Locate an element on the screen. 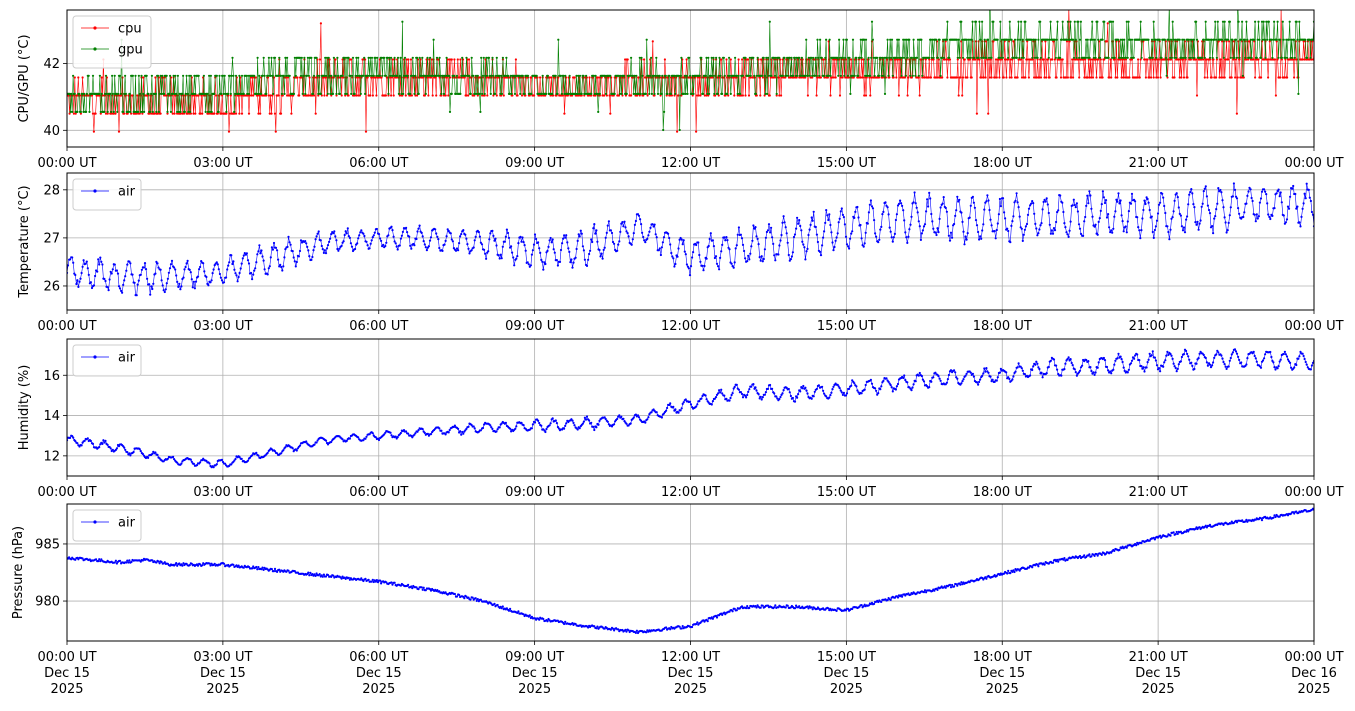 Image resolution: width=1355 pixels, height=711 pixels. y-tick-label: 28 is located at coordinates (51, 190).